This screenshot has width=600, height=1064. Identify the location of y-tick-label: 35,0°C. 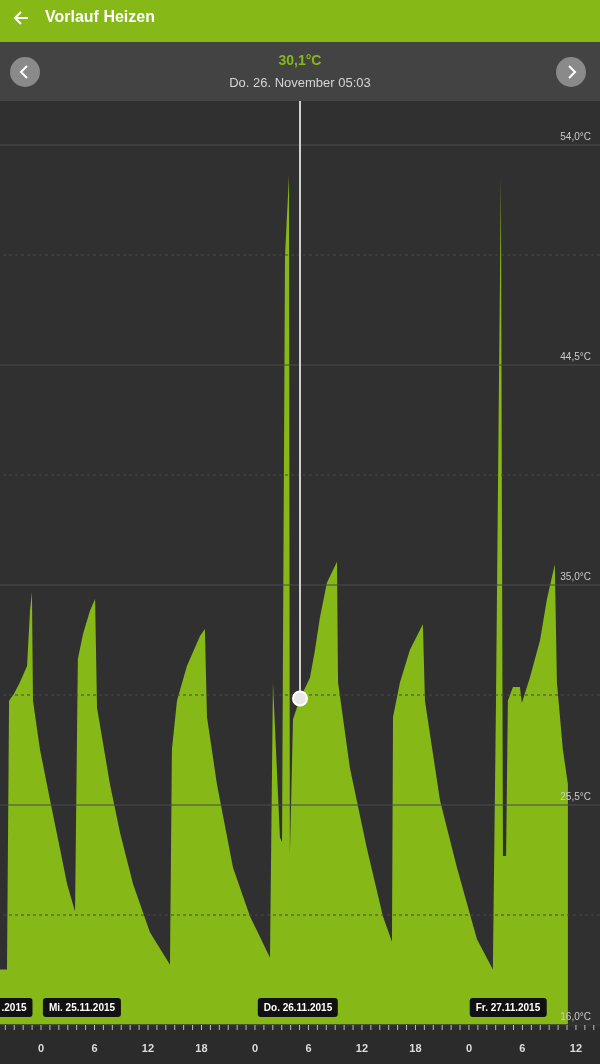
(575, 576).